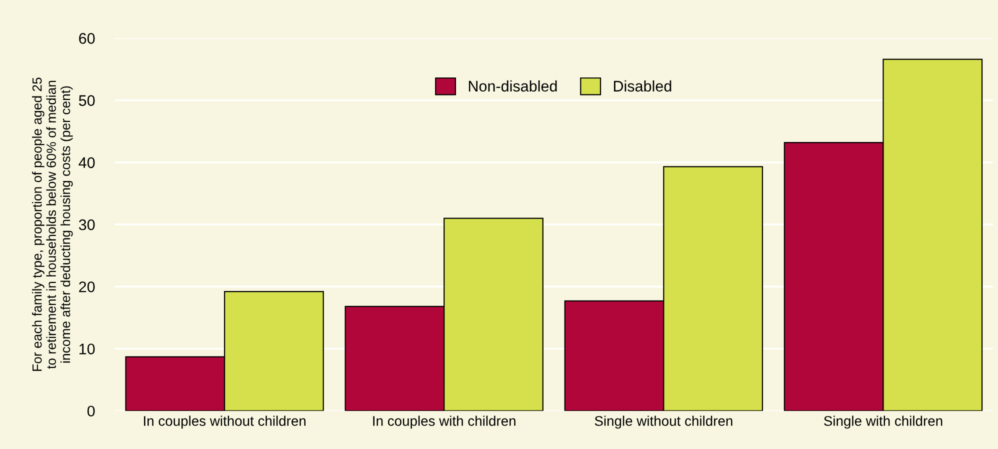 This screenshot has height=449, width=998. I want to click on legend-label: Disabled, so click(643, 86).